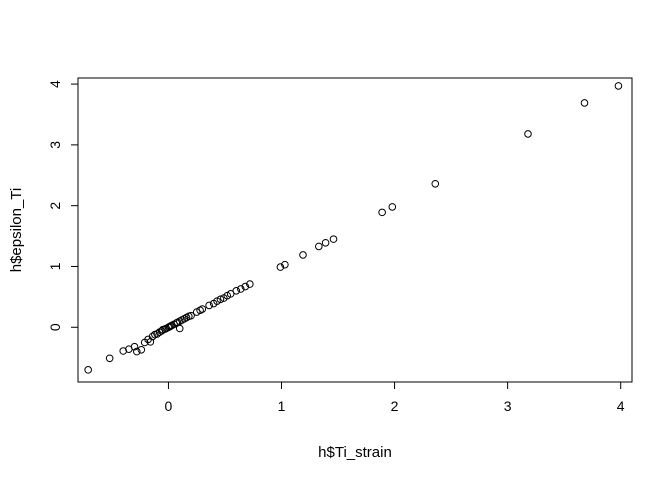  Describe the element at coordinates (55, 327) in the screenshot. I see `y-tick-label: 0` at that location.